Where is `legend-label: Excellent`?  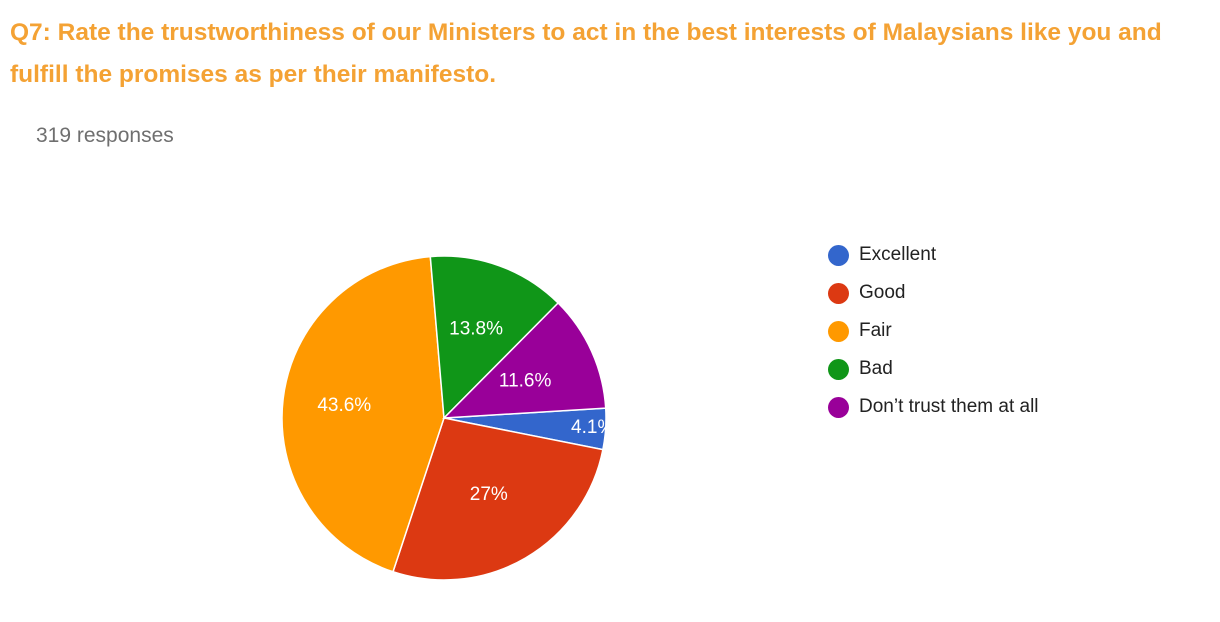 legend-label: Excellent is located at coordinates (898, 254).